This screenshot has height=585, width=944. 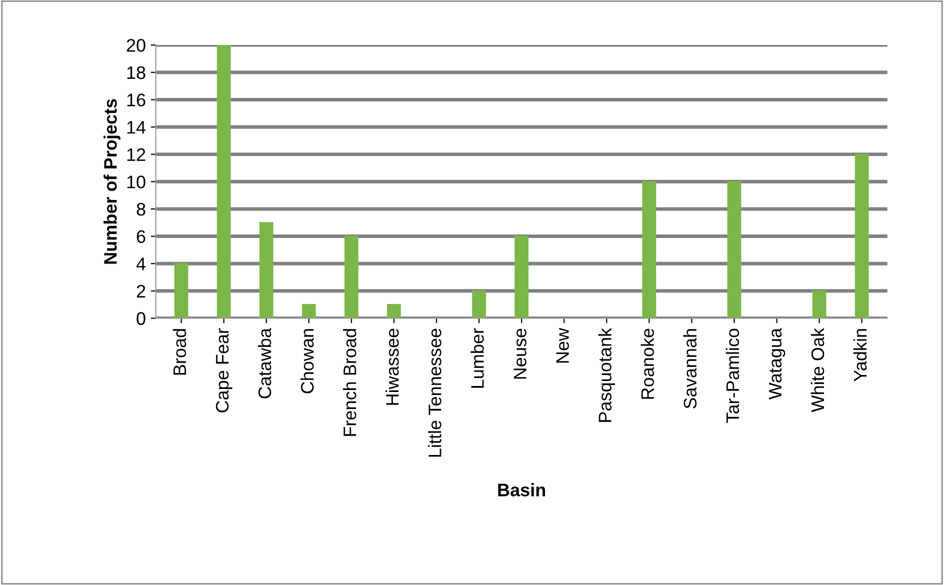 I want to click on y-tick-label: 12, so click(x=136, y=154).